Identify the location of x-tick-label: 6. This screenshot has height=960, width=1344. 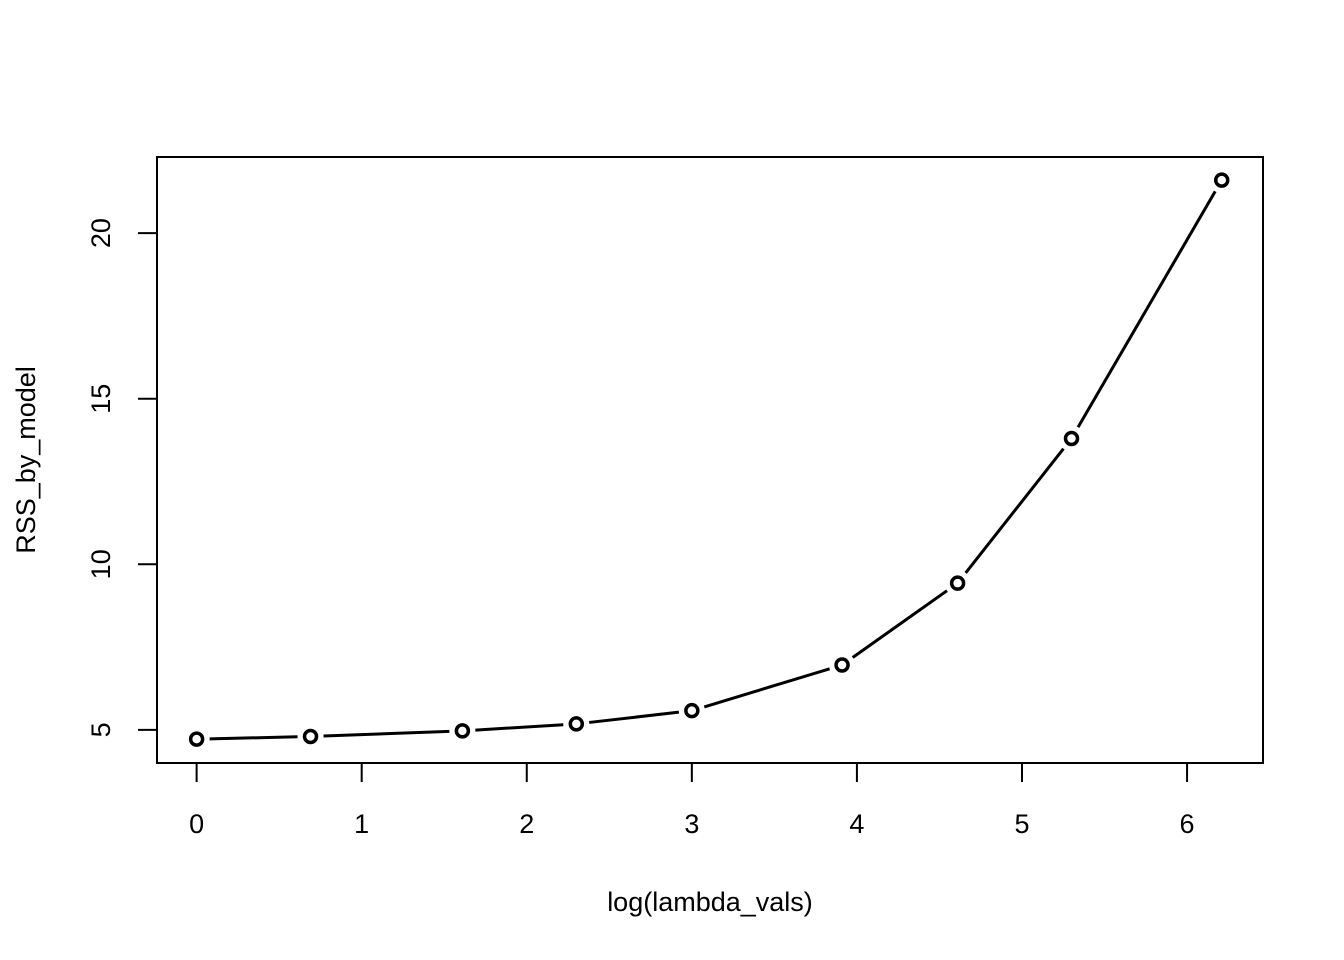
(1187, 824).